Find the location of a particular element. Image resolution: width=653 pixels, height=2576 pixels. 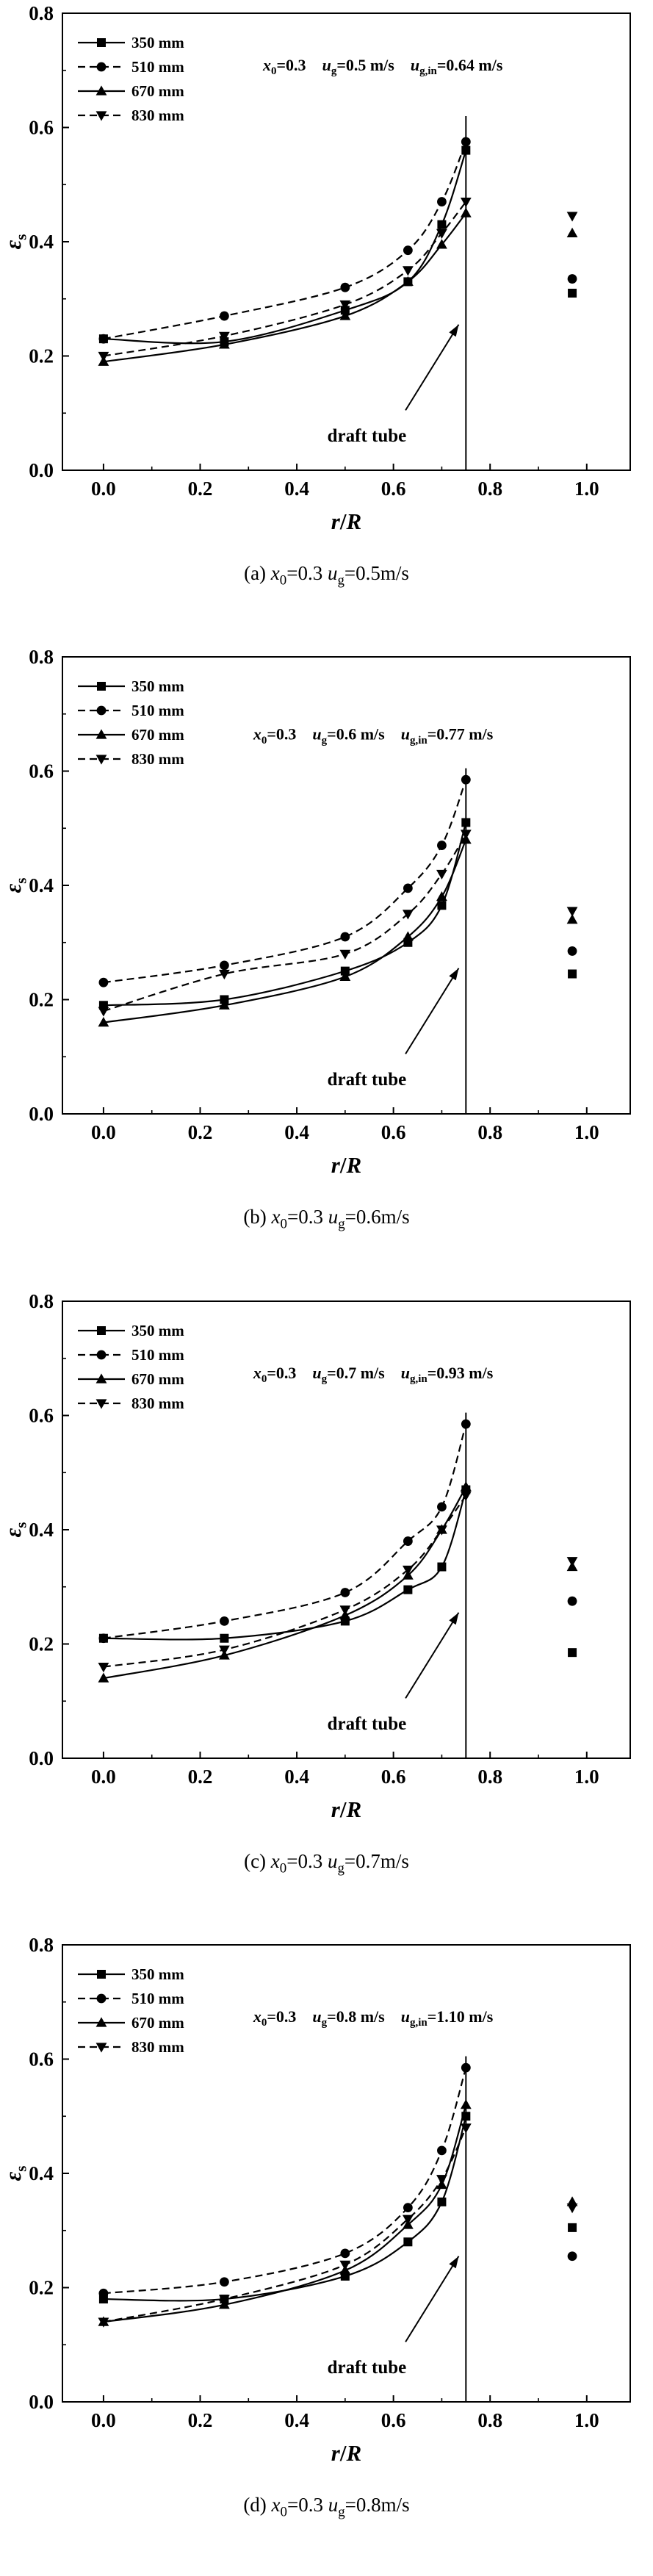

y-tick-label: 0.2 is located at coordinates (41, 1000).